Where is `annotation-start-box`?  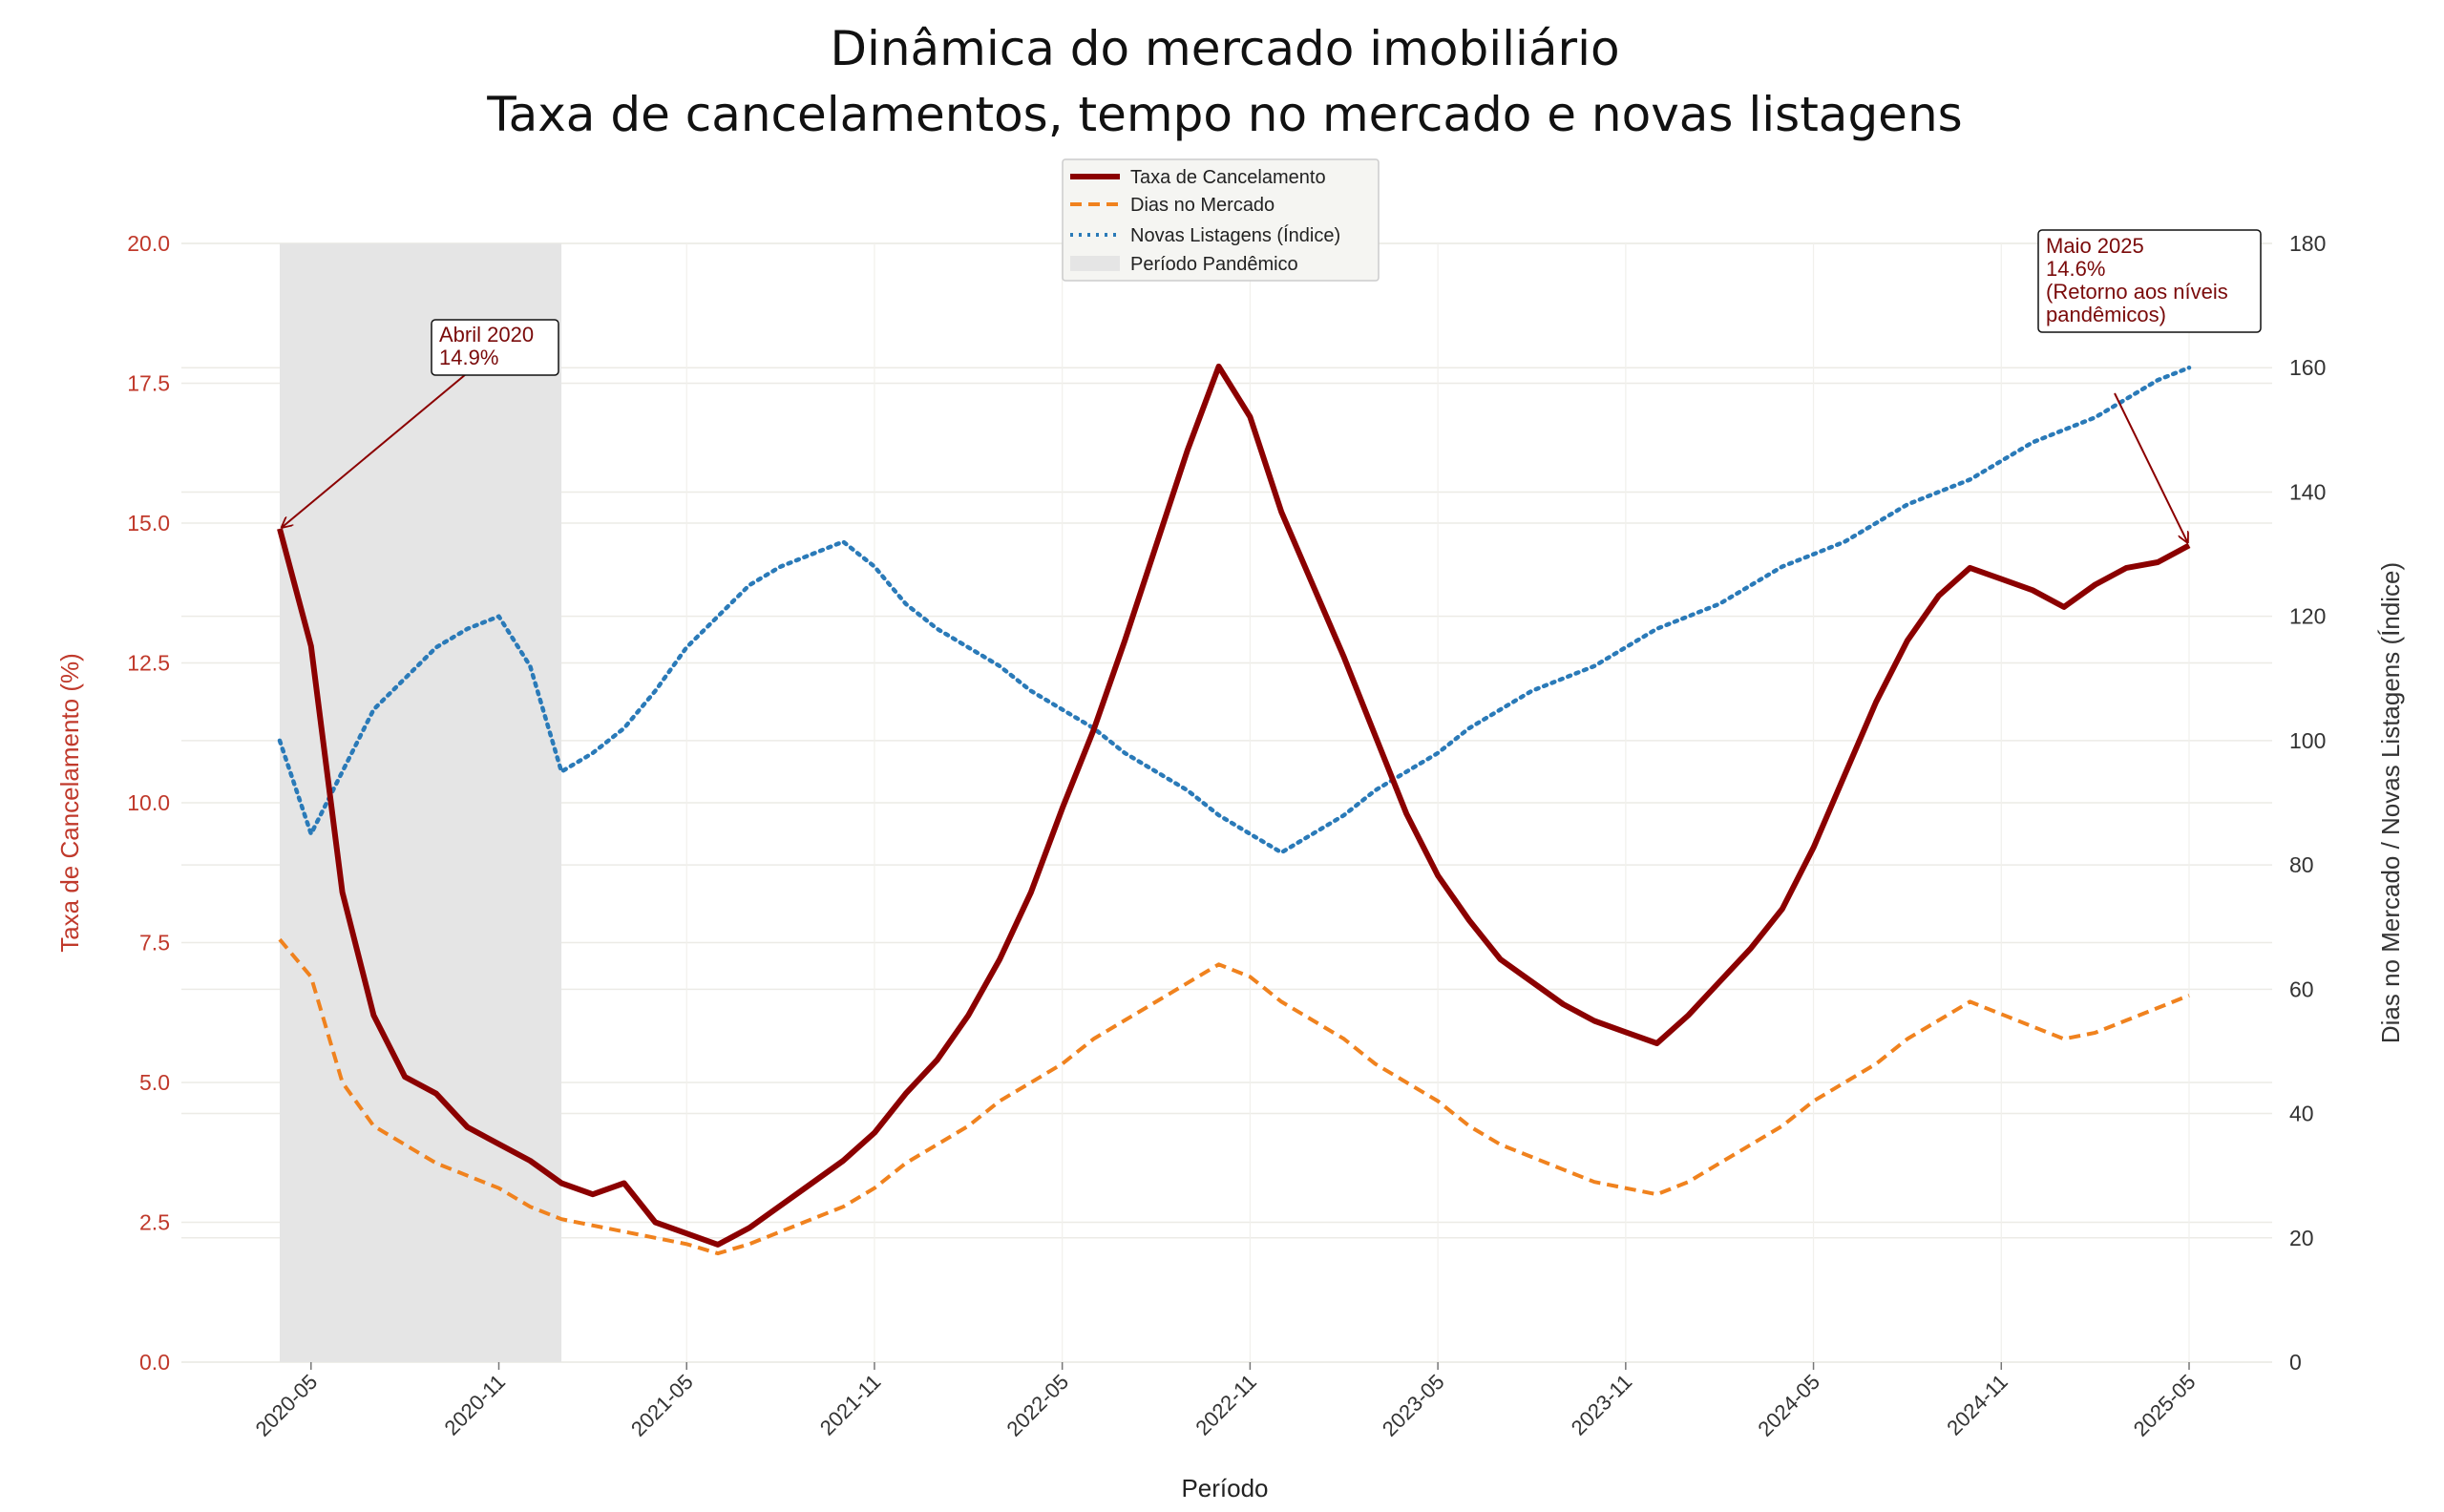
annotation-start-box is located at coordinates (495, 348).